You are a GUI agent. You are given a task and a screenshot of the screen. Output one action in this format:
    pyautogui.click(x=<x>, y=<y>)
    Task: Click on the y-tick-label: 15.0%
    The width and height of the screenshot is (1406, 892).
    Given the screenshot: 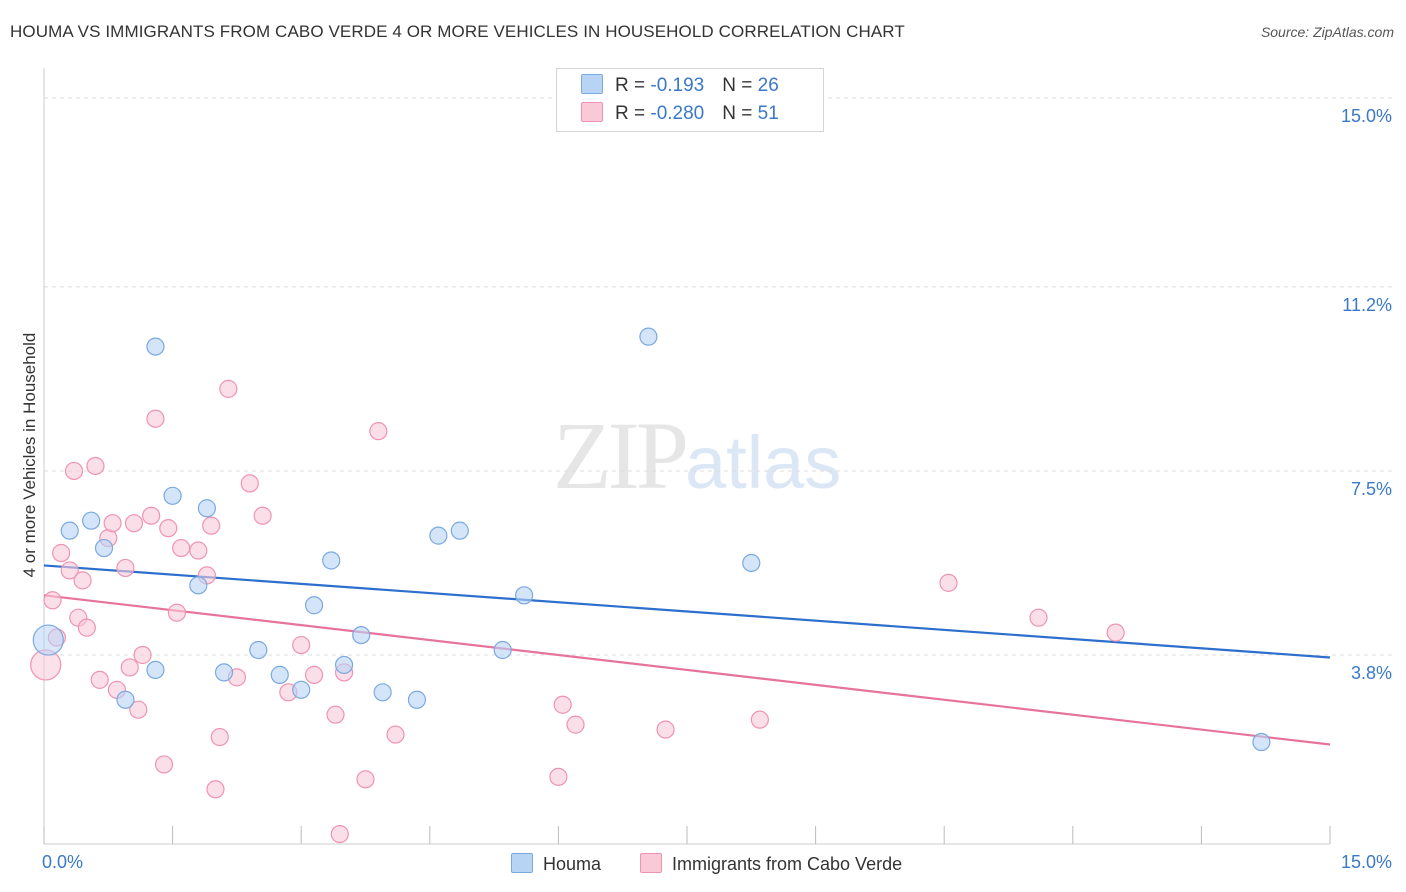 What is the action you would take?
    pyautogui.click(x=1366, y=115)
    